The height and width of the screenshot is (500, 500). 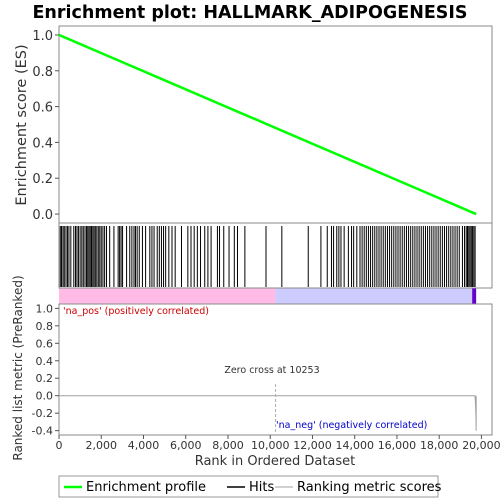 What do you see at coordinates (45, 370) in the screenshot?
I see `metric-y-ticks: -0.4 -0.2 0.0 0.2 0.4 0.6 0.8 1.0` at bounding box center [45, 370].